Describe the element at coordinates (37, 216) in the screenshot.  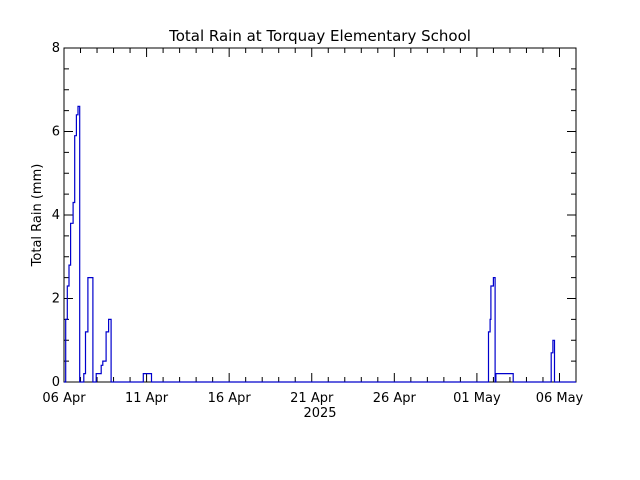
I see `y-axis-label: Total Rain (mm)` at that location.